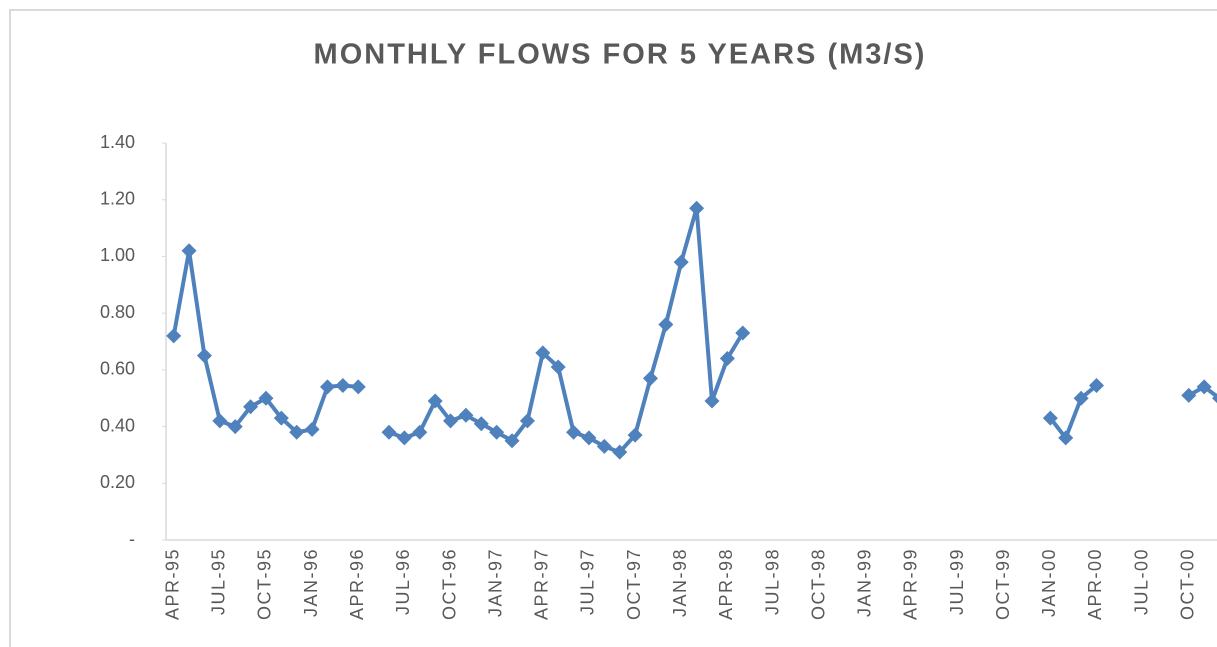 The height and width of the screenshot is (647, 1217). I want to click on x-tick-label: OCT-00, so click(1188, 584).